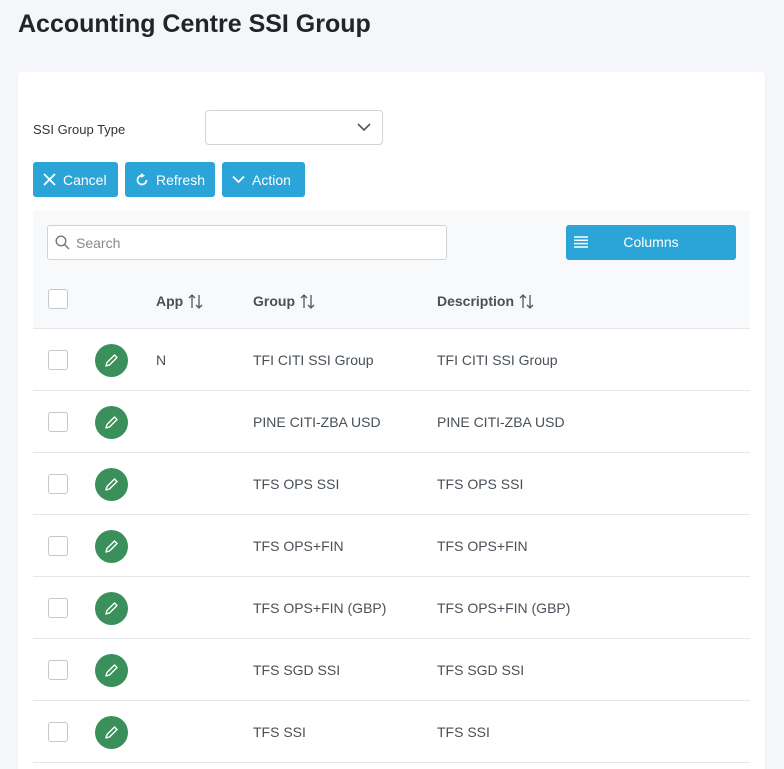 Image resolution: width=784 pixels, height=769 pixels. Describe the element at coordinates (258, 242) in the screenshot. I see `search-input` at that location.